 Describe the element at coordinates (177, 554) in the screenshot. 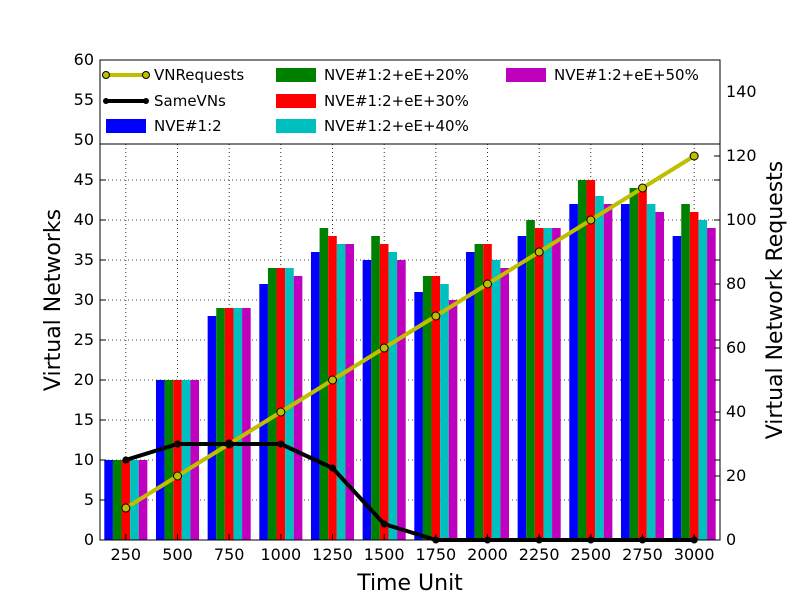

I see `x-tick-label: 500` at that location.